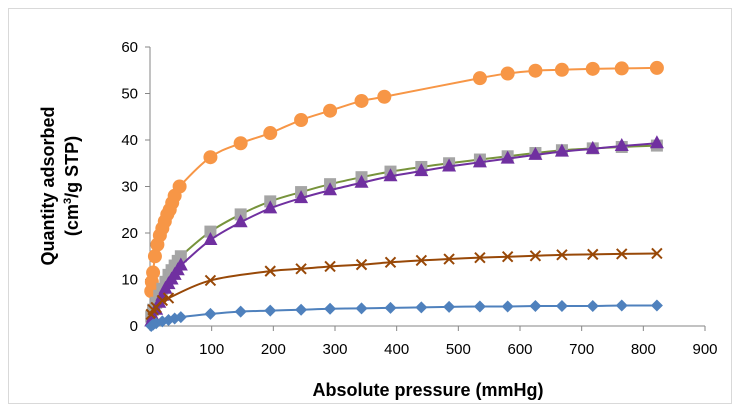  What do you see at coordinates (643, 349) in the screenshot?
I see `x-tick-label: 800` at bounding box center [643, 349].